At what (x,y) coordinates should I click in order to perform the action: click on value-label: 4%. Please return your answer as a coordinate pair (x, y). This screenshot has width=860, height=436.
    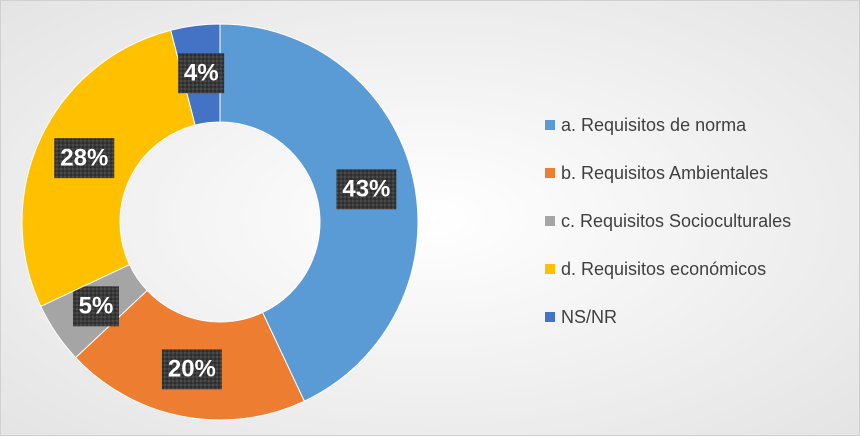
    Looking at the image, I should click on (201, 73).